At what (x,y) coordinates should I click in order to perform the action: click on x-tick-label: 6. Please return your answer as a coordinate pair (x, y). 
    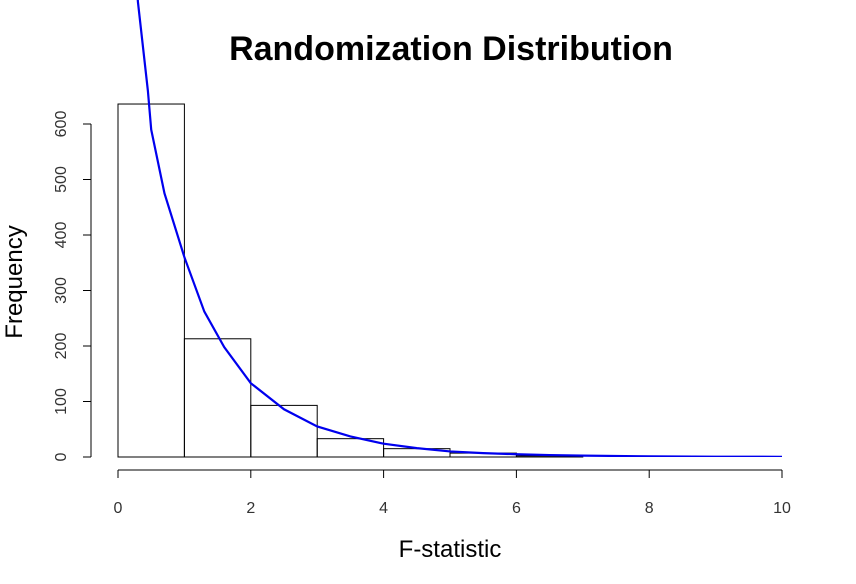
    Looking at the image, I should click on (516, 508).